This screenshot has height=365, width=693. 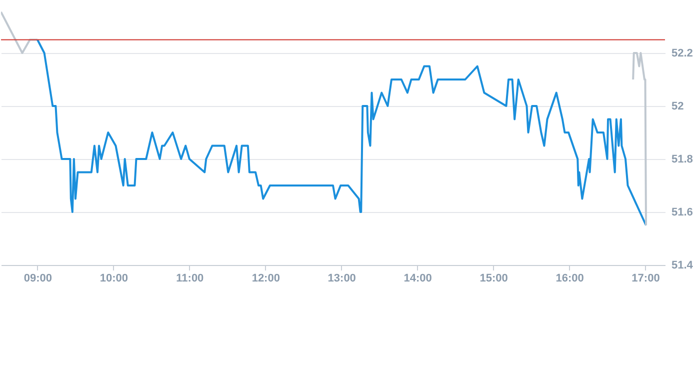 What do you see at coordinates (640, 139) in the screenshot?
I see `line-series` at bounding box center [640, 139].